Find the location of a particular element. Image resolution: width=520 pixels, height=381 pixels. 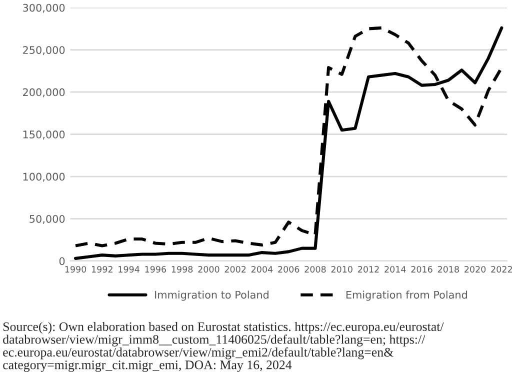

x-tick-label: 1990 is located at coordinates (75, 269).